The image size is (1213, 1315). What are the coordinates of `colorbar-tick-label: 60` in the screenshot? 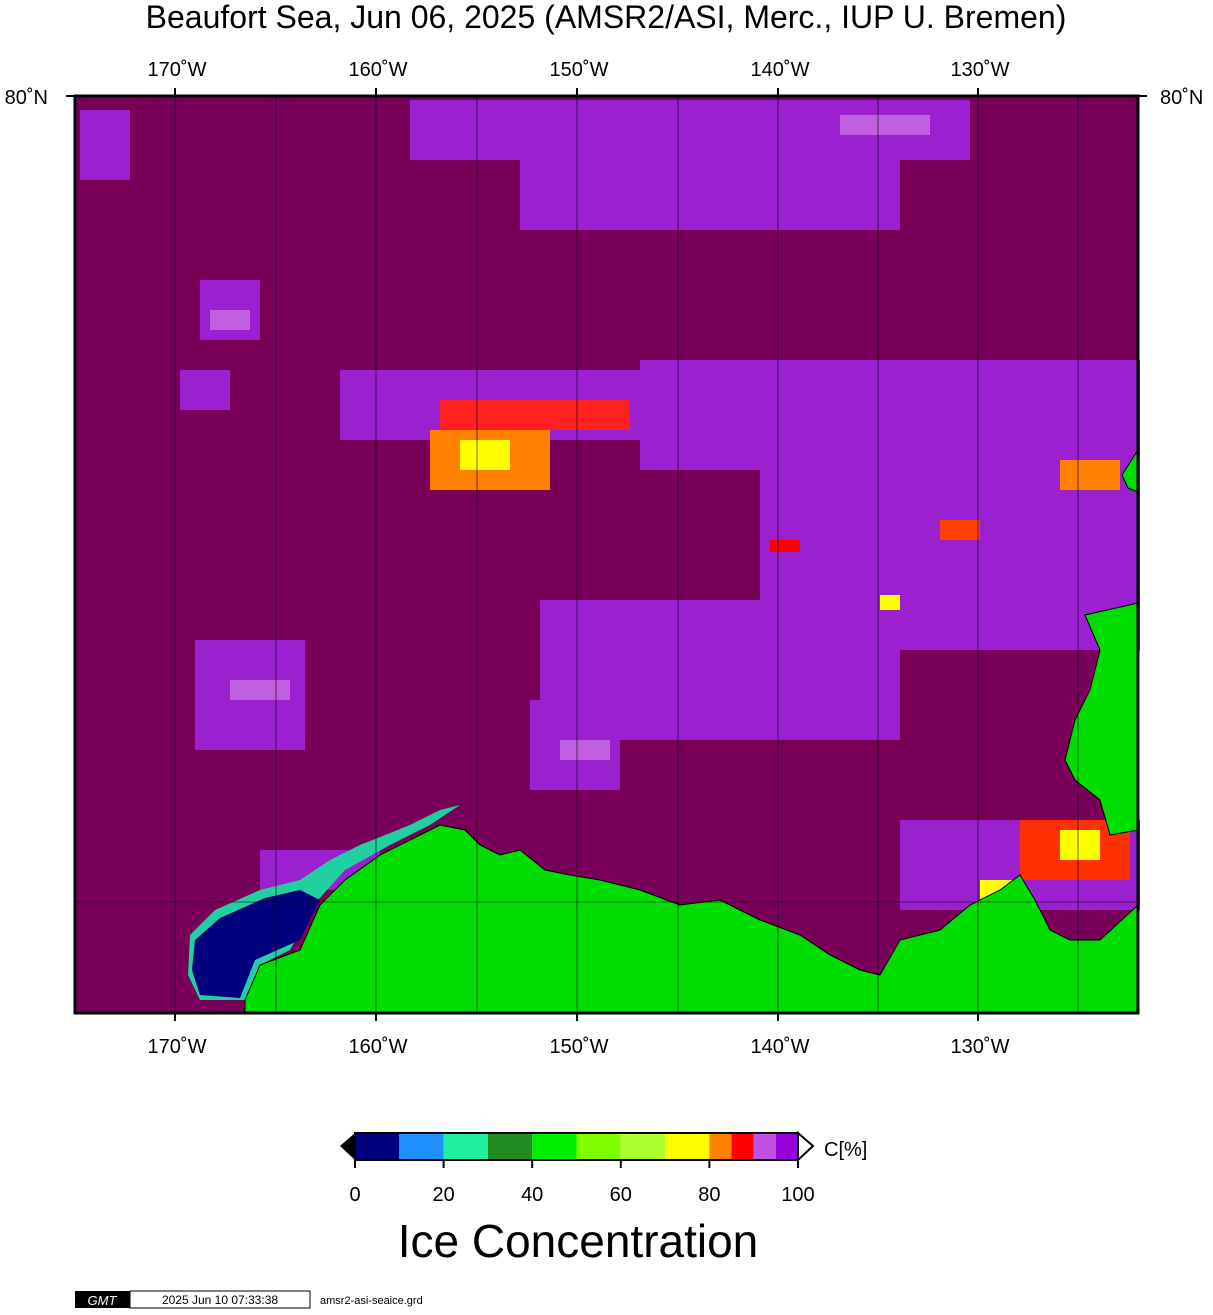 It's located at (621, 1195).